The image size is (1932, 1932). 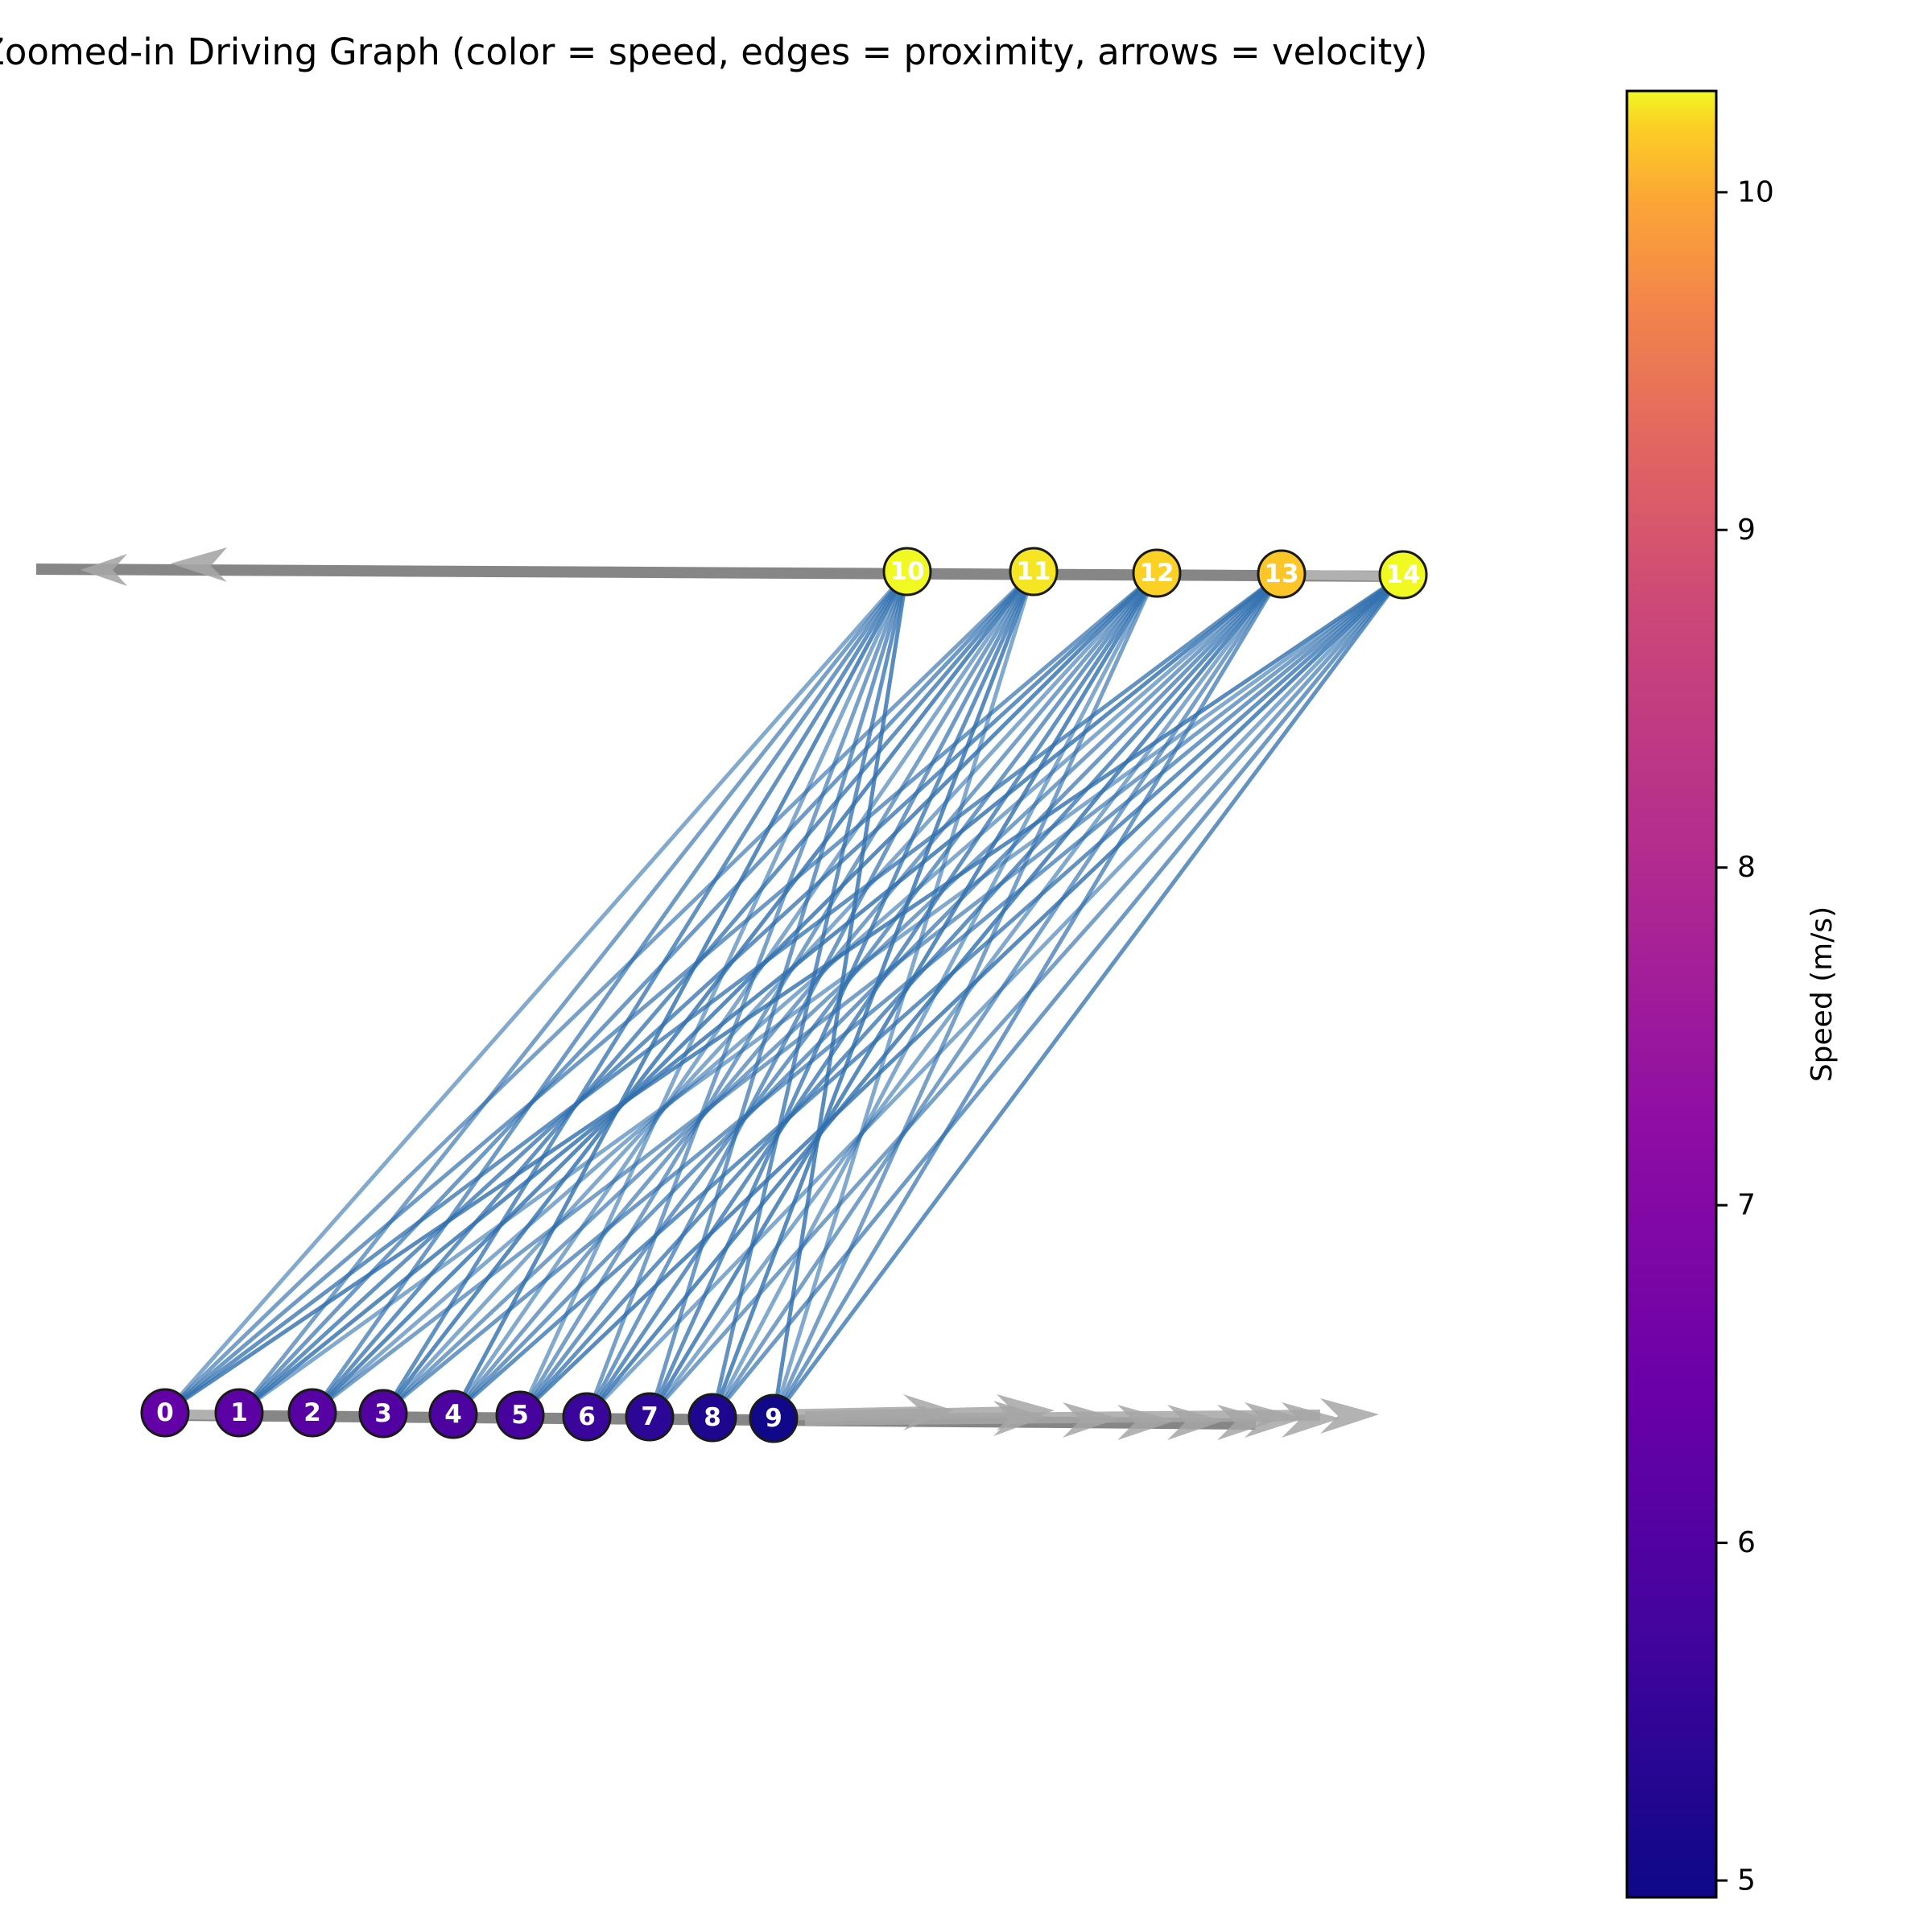 I want to click on vehicle-node-3: 3, so click(x=383, y=1414).